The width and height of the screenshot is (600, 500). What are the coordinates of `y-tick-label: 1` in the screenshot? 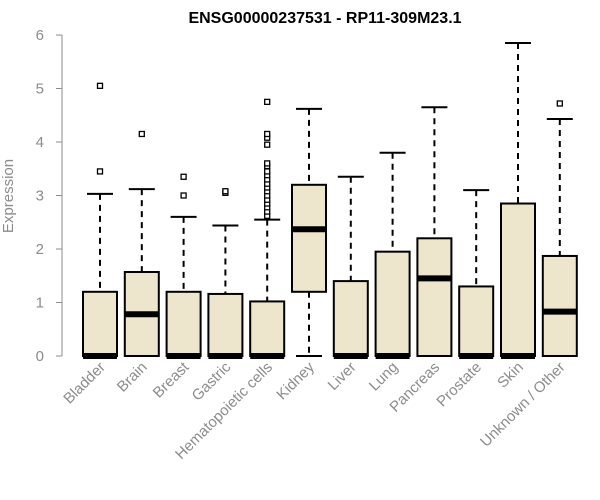 It's located at (40, 303).